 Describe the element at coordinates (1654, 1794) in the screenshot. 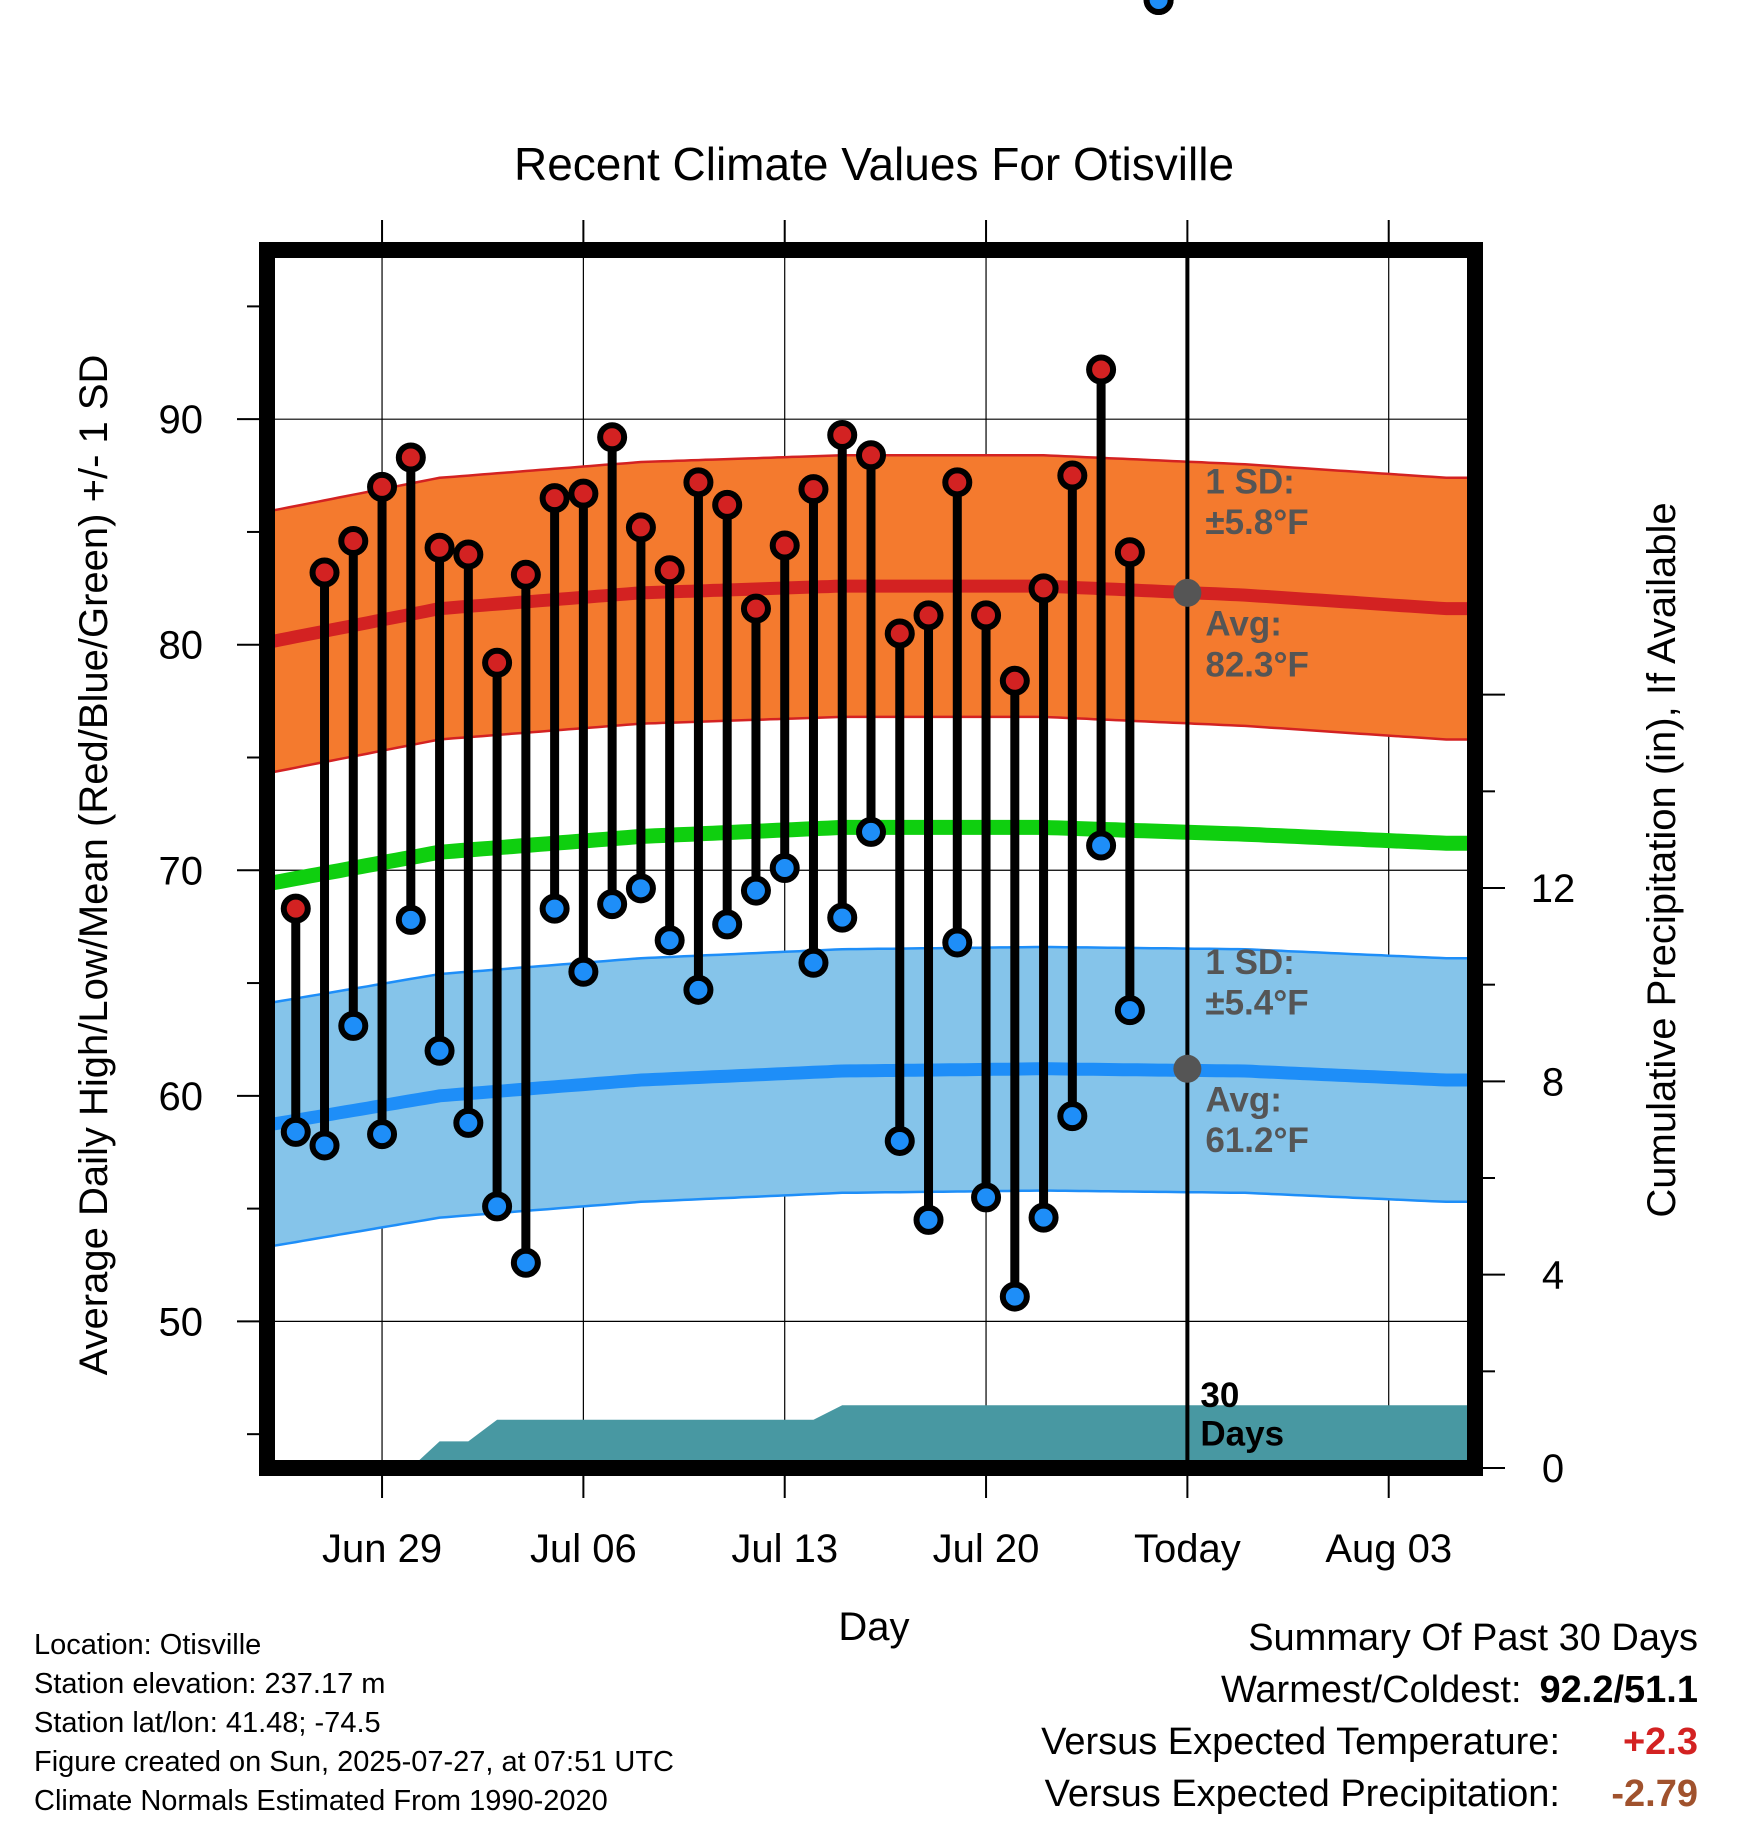

I see `precip-value: -2.79` at that location.